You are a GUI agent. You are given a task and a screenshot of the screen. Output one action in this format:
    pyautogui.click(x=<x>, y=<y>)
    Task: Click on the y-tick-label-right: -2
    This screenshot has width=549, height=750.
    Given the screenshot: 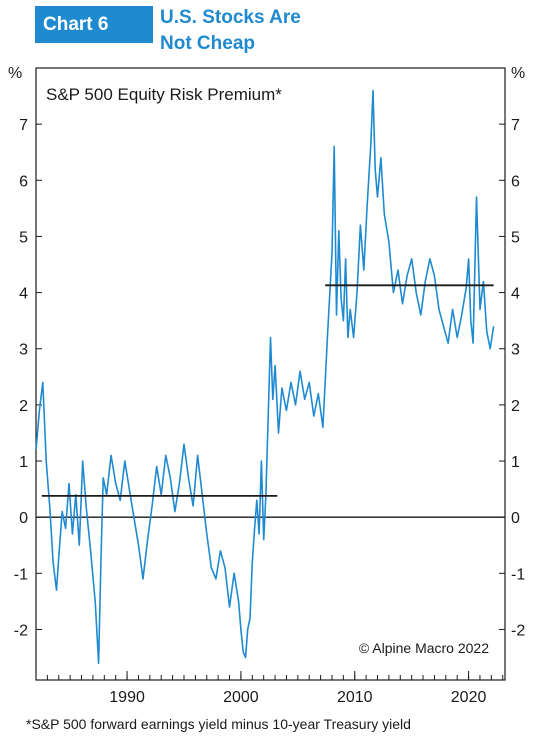 What is the action you would take?
    pyautogui.click(x=518, y=630)
    